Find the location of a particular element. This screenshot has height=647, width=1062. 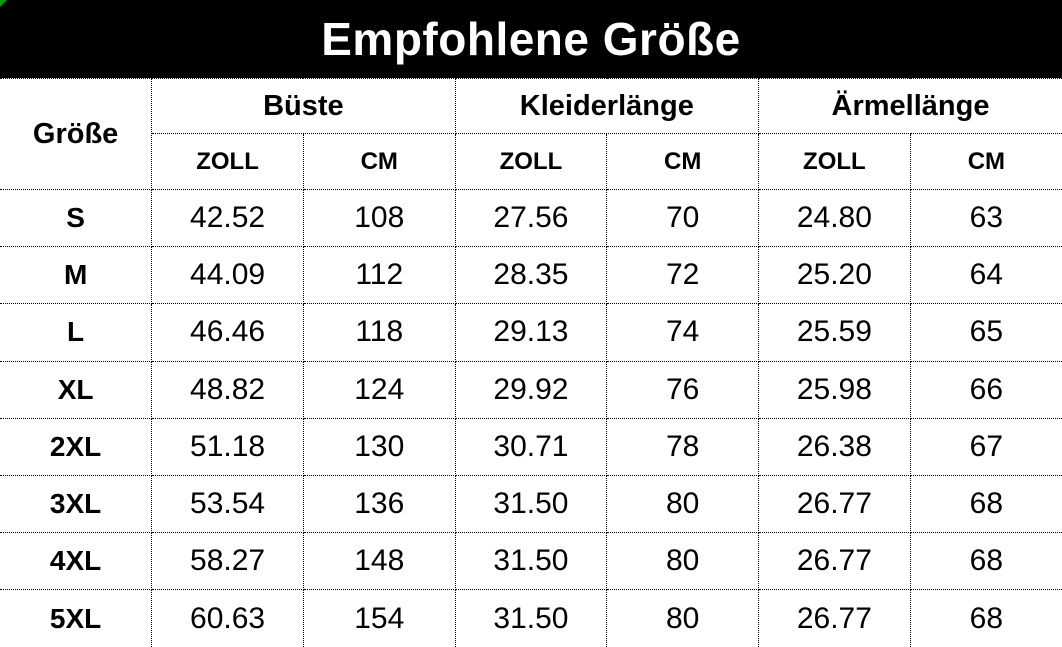

table-row-3xl: 3XL 53.54 136 31.50 80 26.77 68 is located at coordinates (531, 504).